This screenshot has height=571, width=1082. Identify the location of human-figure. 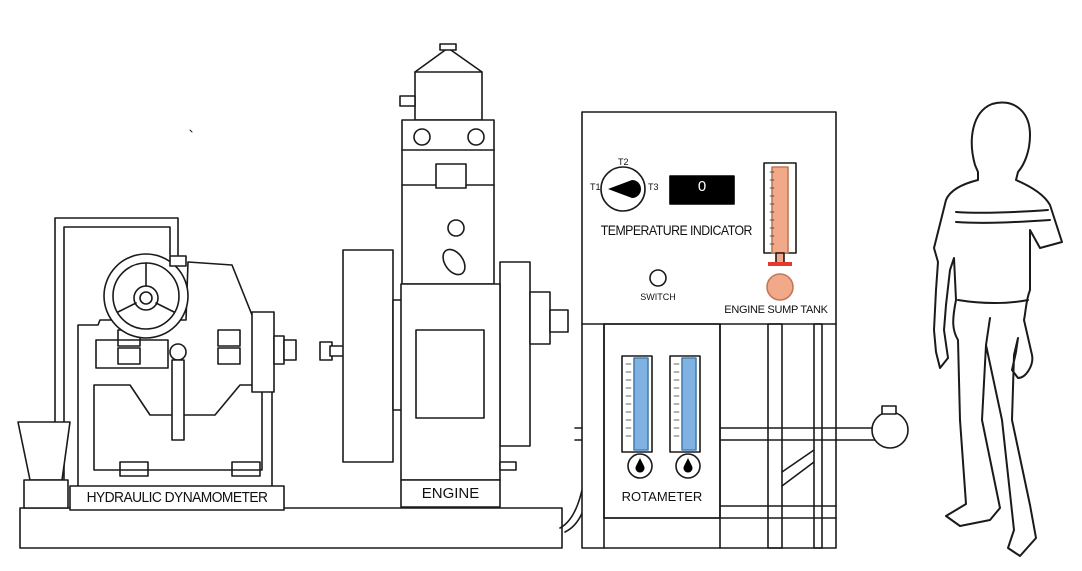
(998, 329).